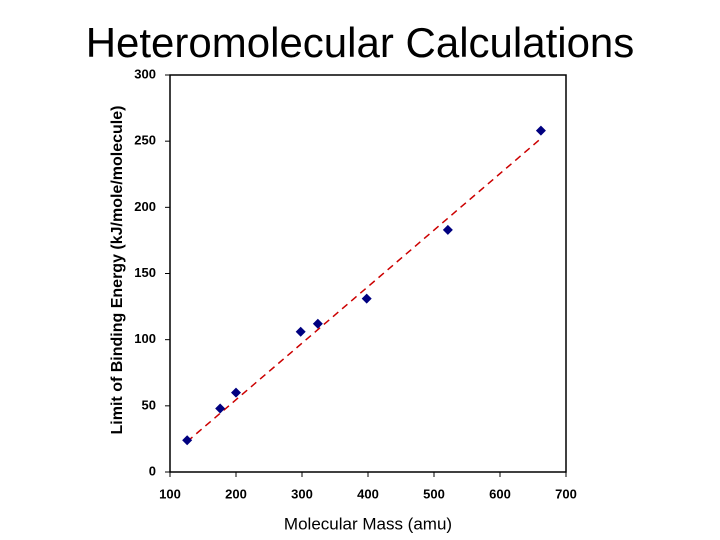 Image resolution: width=720 pixels, height=540 pixels. What do you see at coordinates (368, 493) in the screenshot?
I see `x-tick-label: 400` at bounding box center [368, 493].